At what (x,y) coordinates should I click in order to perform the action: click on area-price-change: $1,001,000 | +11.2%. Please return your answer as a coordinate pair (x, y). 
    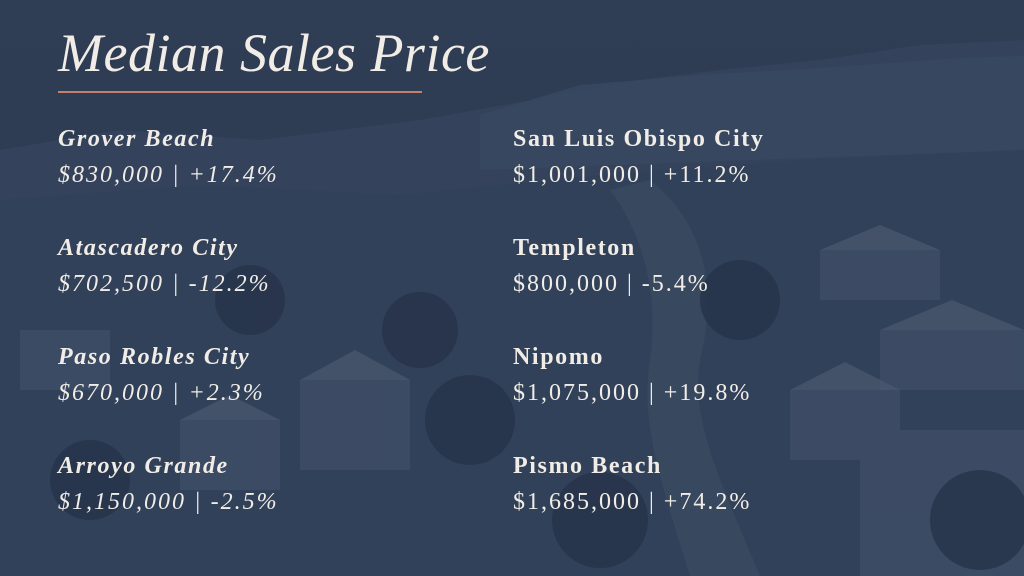
    Looking at the image, I should click on (632, 175).